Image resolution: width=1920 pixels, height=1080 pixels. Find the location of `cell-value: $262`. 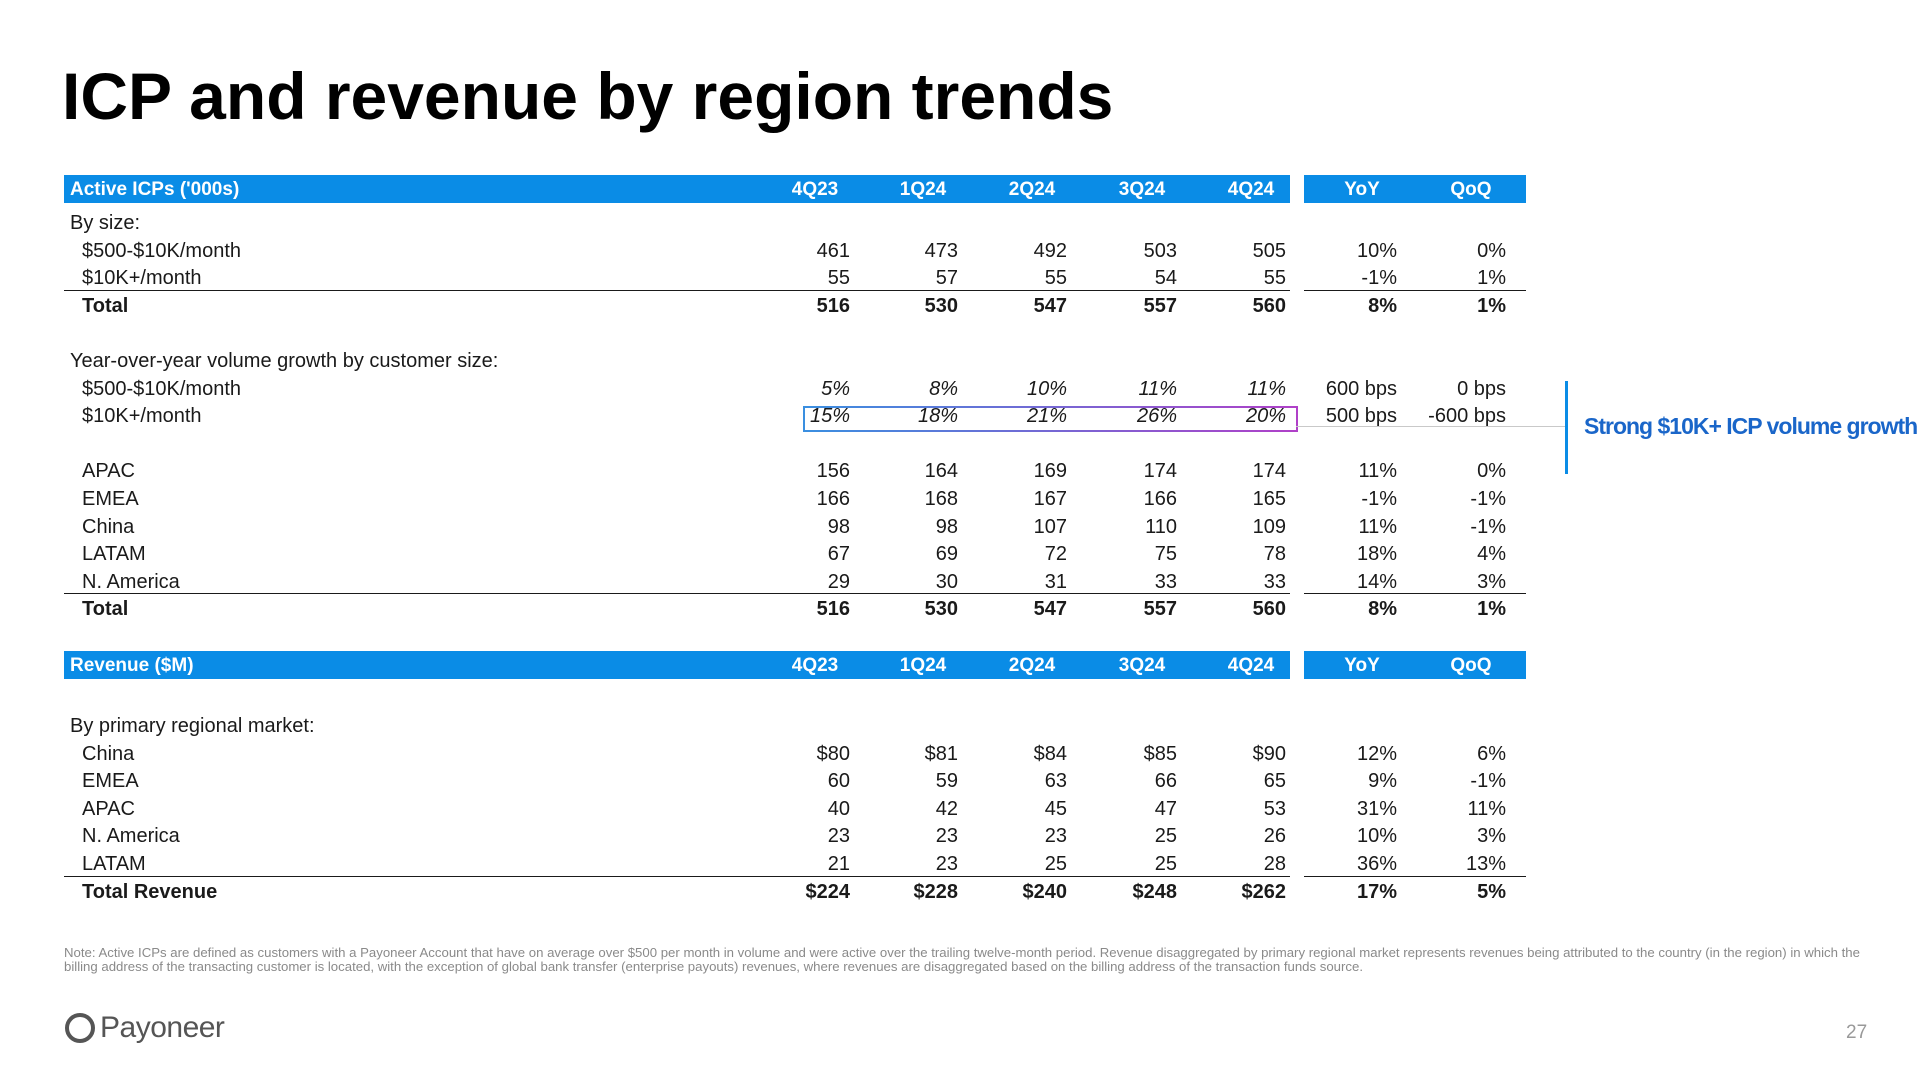

cell-value: $262 is located at coordinates (1264, 891).